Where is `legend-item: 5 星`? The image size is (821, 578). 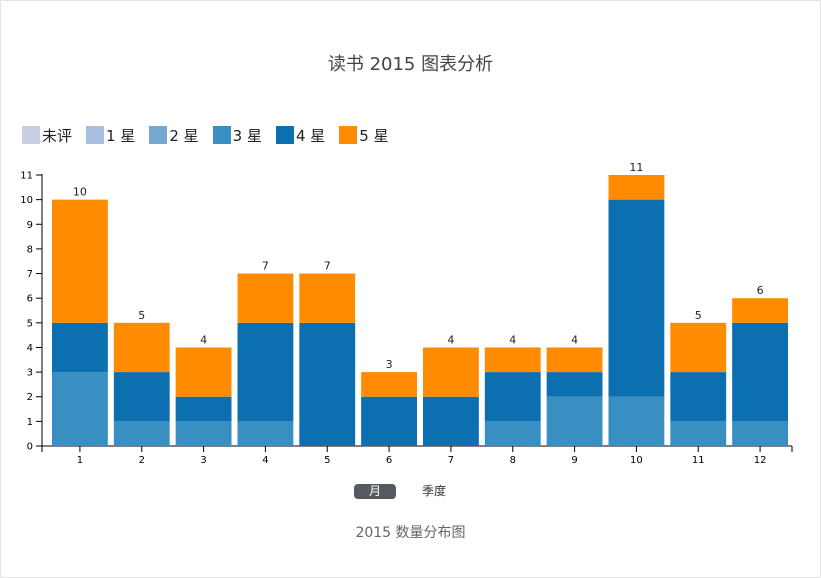 legend-item: 5 星 is located at coordinates (364, 135).